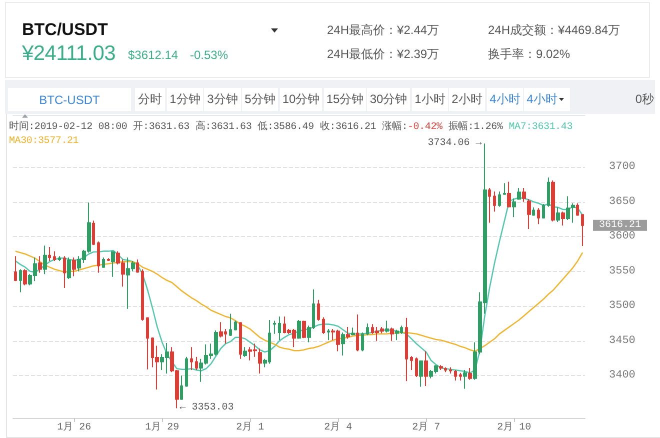 Image resolution: width=660 pixels, height=438 pixels. I want to click on text: -0.53%, so click(209, 55).